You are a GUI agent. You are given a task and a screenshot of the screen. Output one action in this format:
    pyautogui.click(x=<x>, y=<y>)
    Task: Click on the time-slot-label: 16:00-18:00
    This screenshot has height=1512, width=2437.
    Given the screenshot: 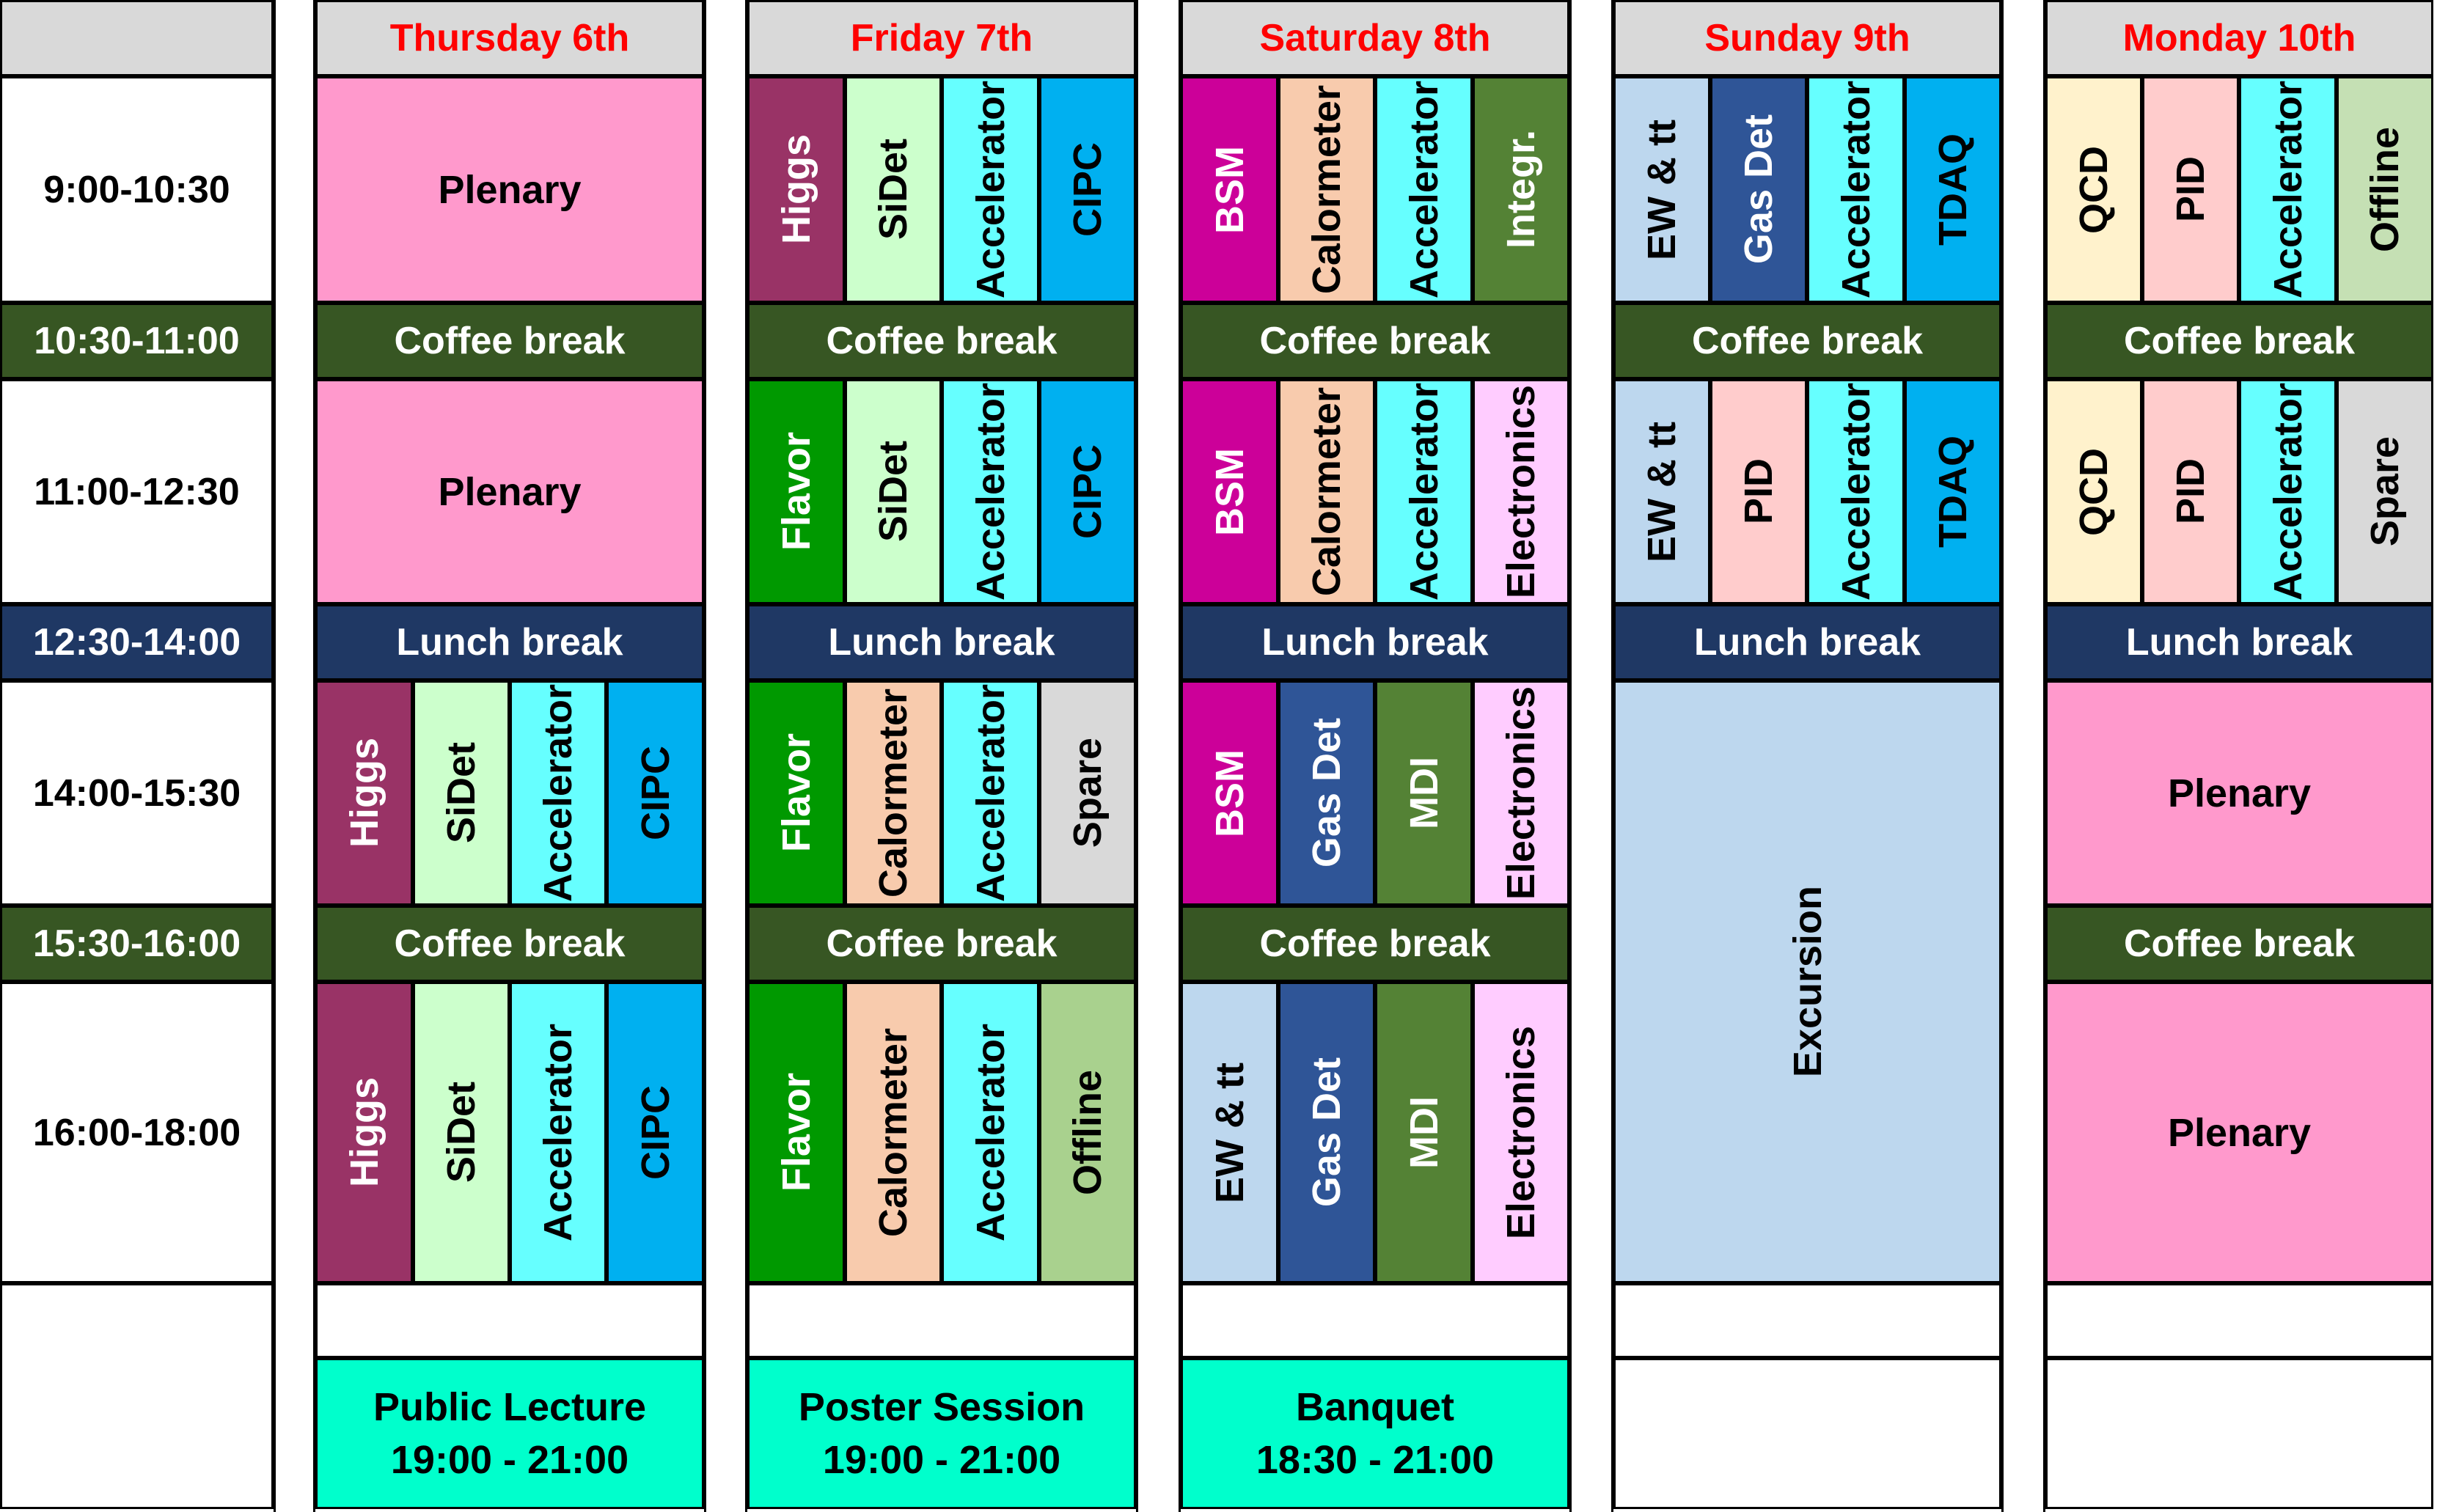 What is the action you would take?
    pyautogui.click(x=137, y=1132)
    